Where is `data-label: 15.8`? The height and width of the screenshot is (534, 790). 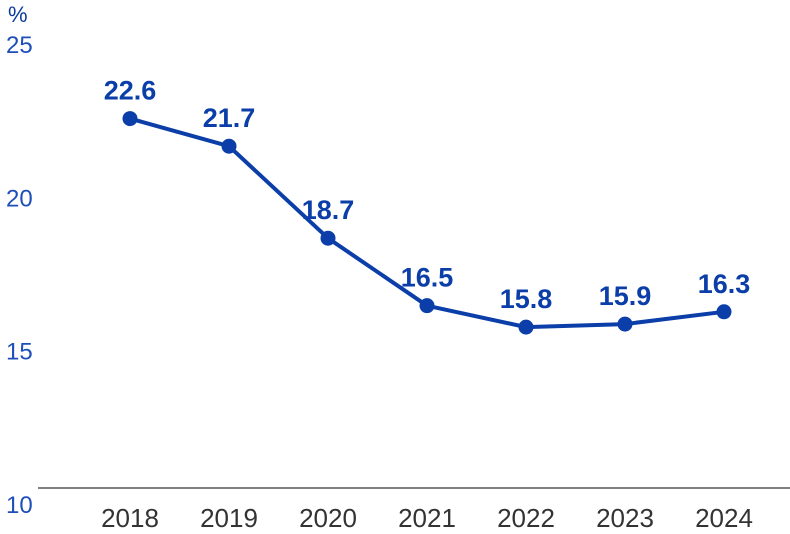
data-label: 15.8 is located at coordinates (526, 299).